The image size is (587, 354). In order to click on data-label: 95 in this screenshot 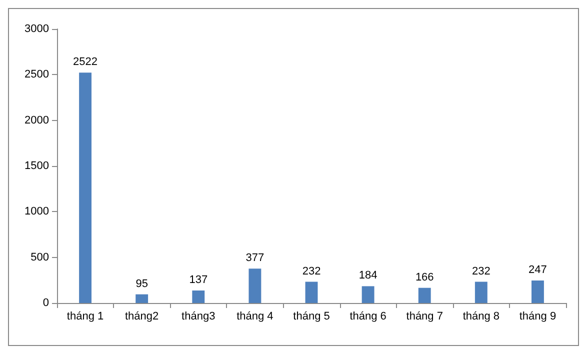, I will do `click(142, 284)`.